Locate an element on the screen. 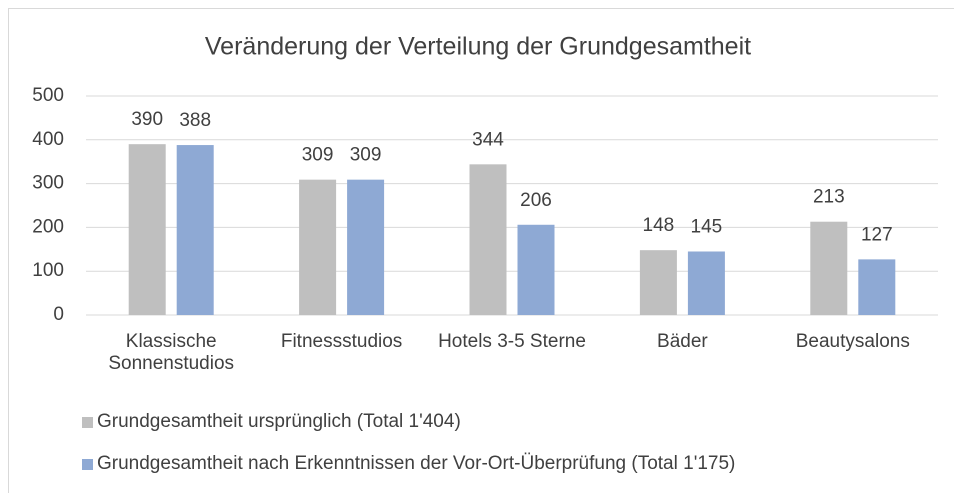 The height and width of the screenshot is (493, 954). data-label: 344 is located at coordinates (488, 139).